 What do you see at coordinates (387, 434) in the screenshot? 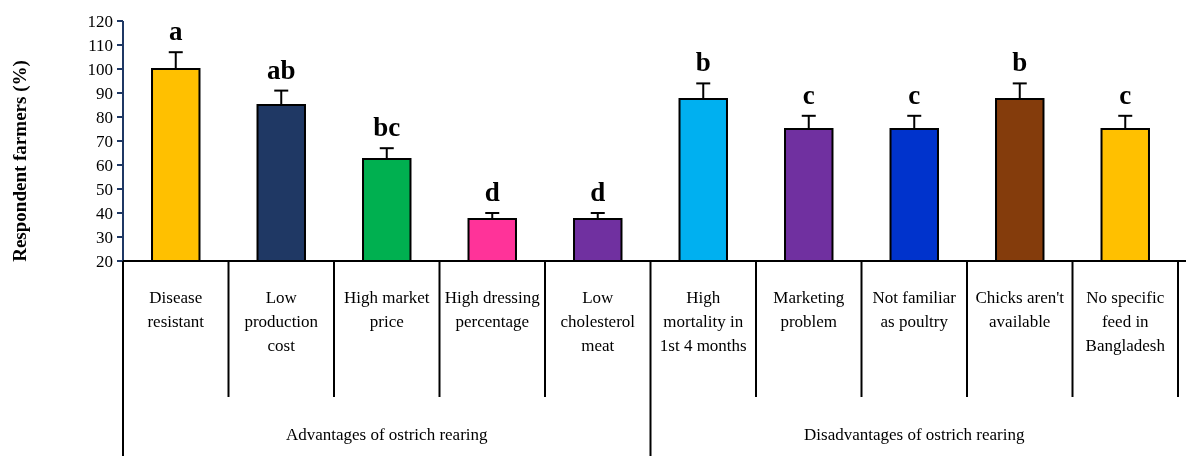
I see `text: Advantages of ostrich rearing` at bounding box center [387, 434].